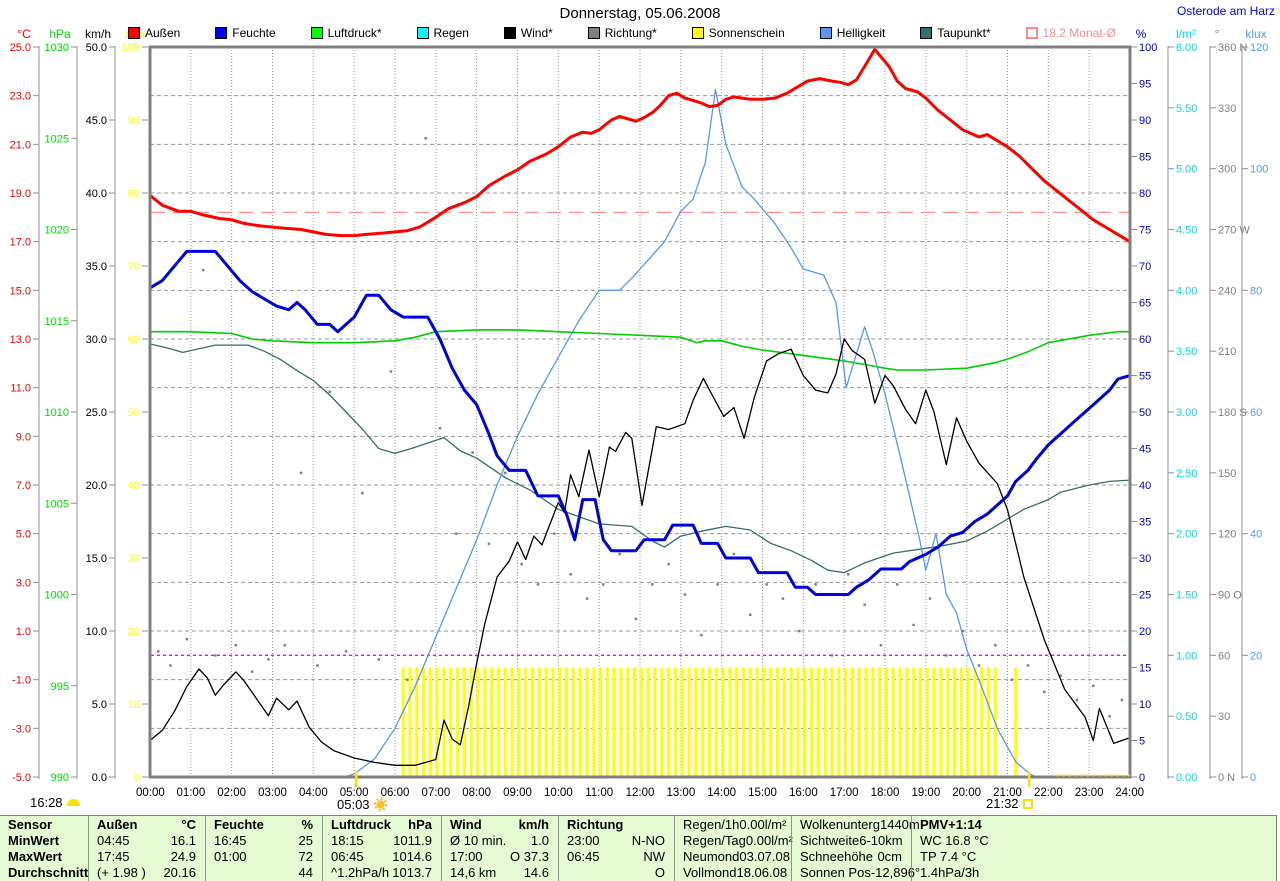 This screenshot has height=881, width=1280. I want to click on axis-tick-label: 0.00, so click(1186, 778).